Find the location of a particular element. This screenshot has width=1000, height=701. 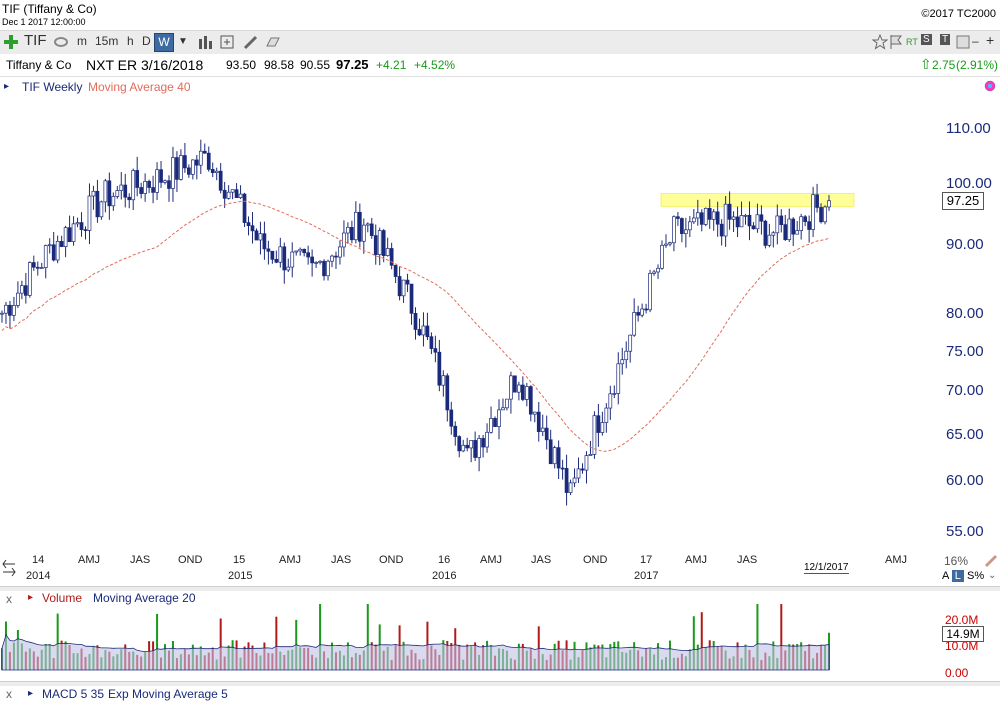

scroll-icon is located at coordinates (9, 569).